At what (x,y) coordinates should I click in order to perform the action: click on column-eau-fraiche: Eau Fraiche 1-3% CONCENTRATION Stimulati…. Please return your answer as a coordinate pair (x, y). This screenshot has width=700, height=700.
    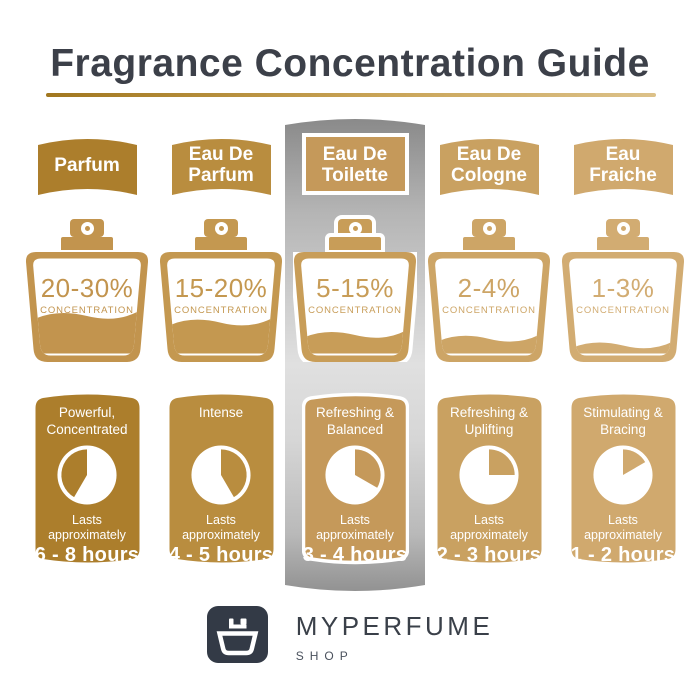
    Looking at the image, I should click on (623, 349).